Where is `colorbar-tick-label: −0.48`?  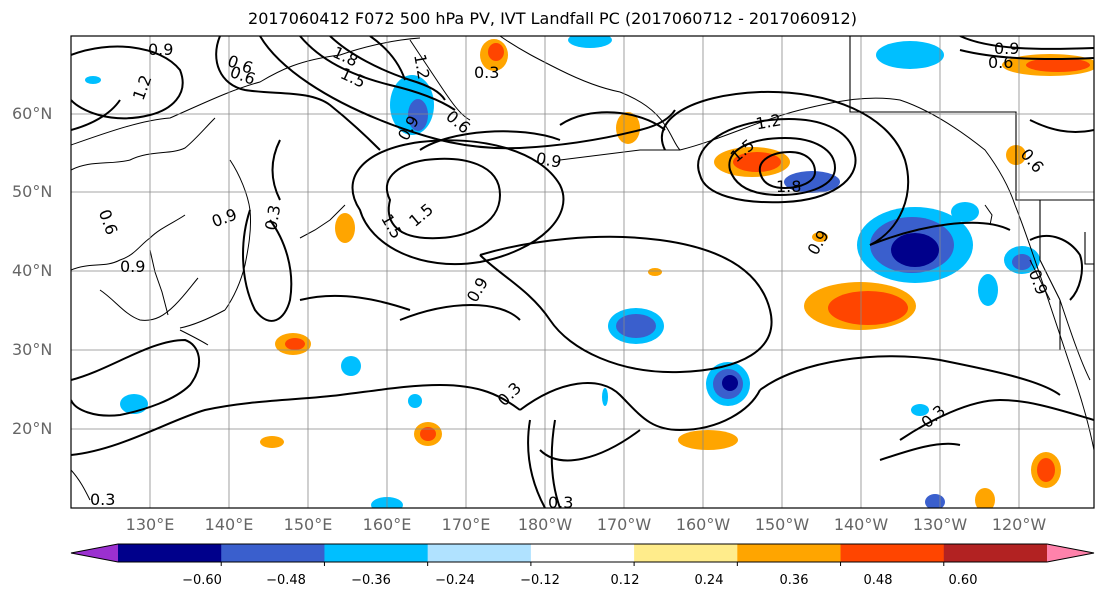
colorbar-tick-label: −0.48 is located at coordinates (286, 580).